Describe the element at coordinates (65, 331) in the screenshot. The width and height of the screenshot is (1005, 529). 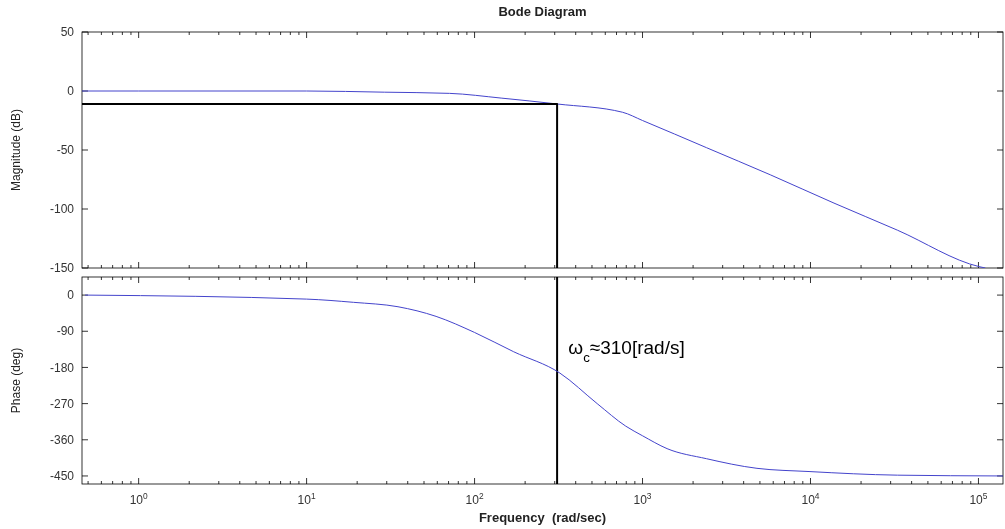
I see `y-tick-label: -90` at that location.